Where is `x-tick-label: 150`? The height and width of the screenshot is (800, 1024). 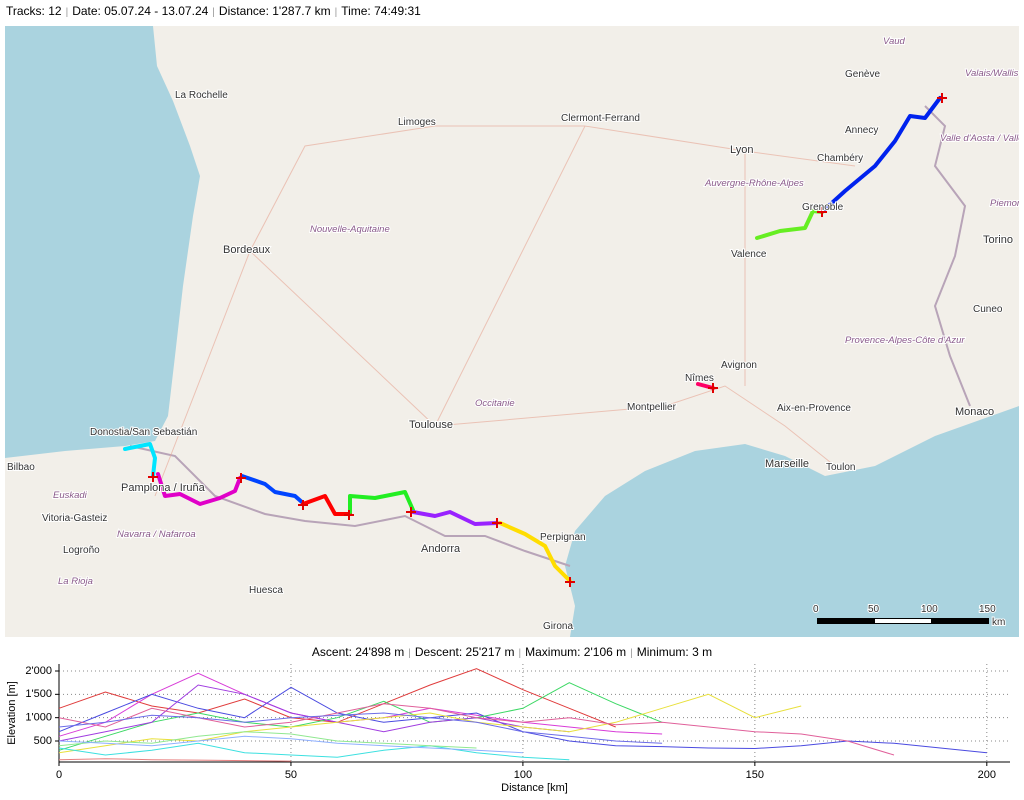
x-tick-label: 150 is located at coordinates (755, 775).